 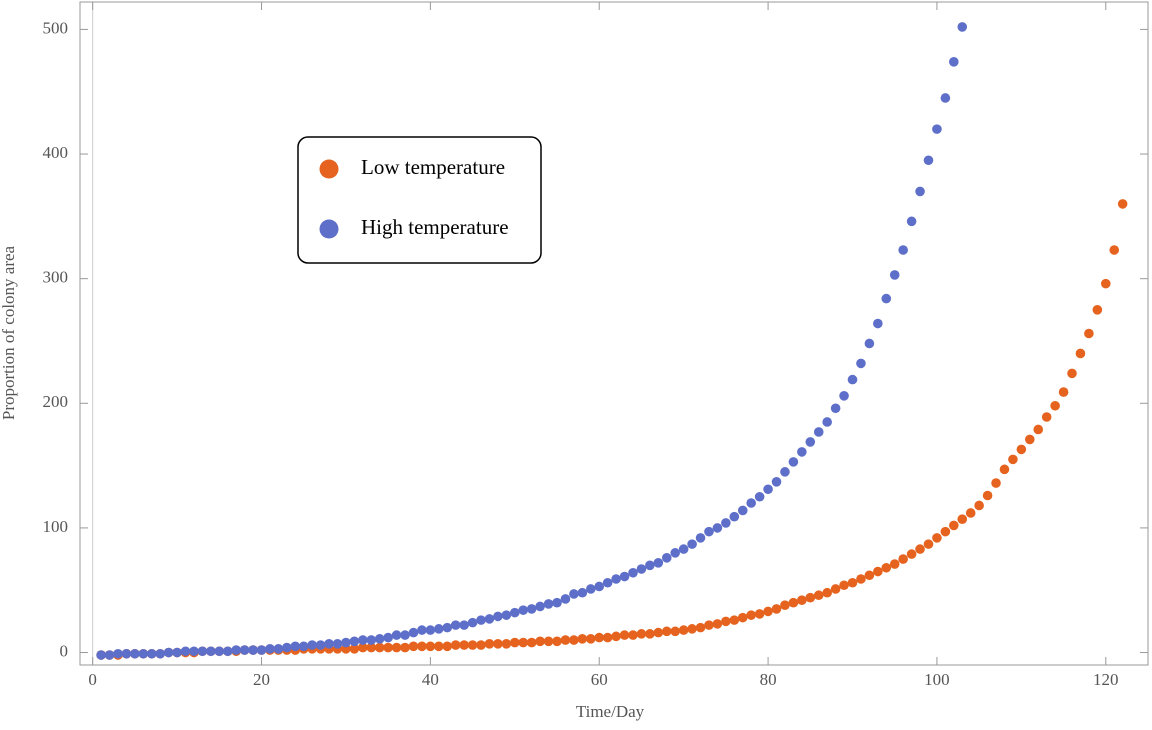 I want to click on y-tick-label: 500, so click(x=56, y=27).